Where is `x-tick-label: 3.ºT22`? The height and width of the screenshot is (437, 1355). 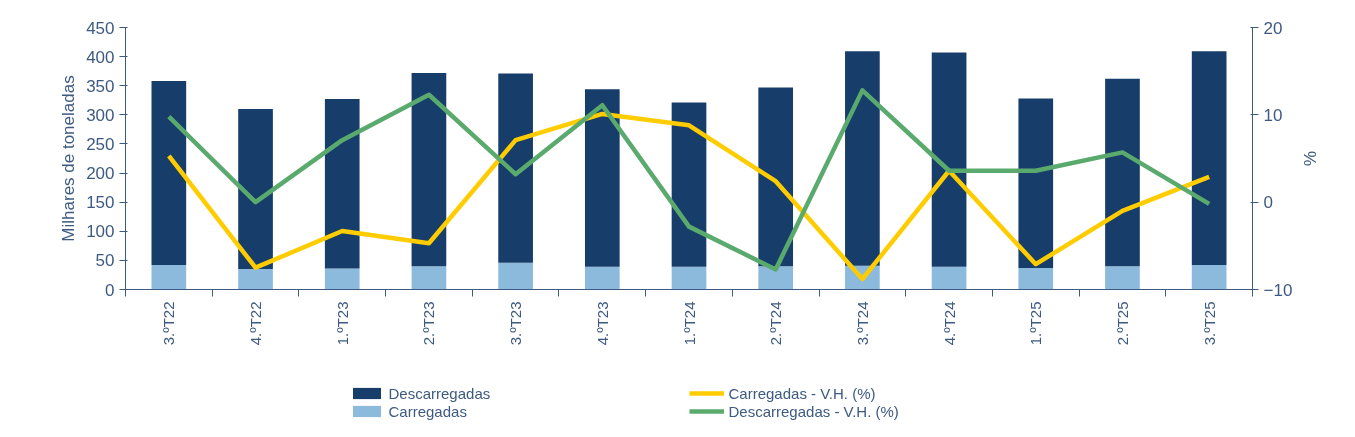
x-tick-label: 3.ºT22 is located at coordinates (169, 323).